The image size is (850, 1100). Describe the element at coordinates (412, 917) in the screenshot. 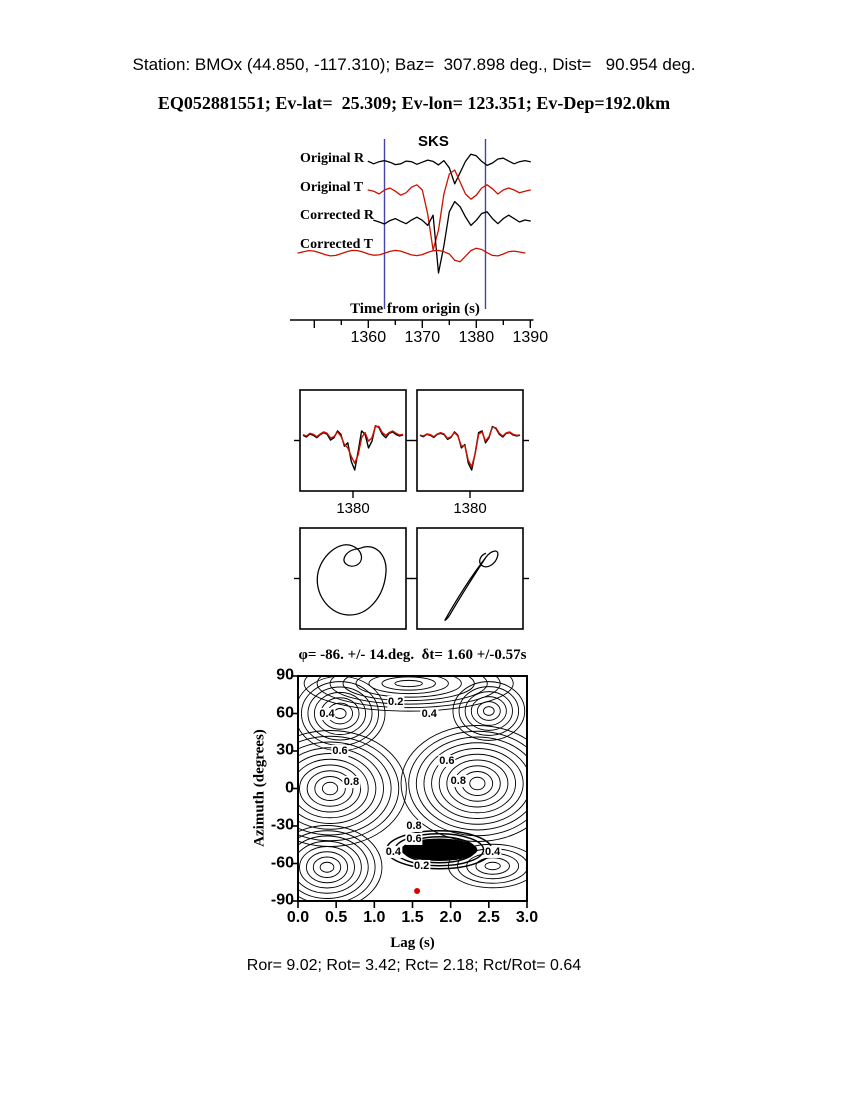

I see `lag-tick-label: 1.5` at that location.